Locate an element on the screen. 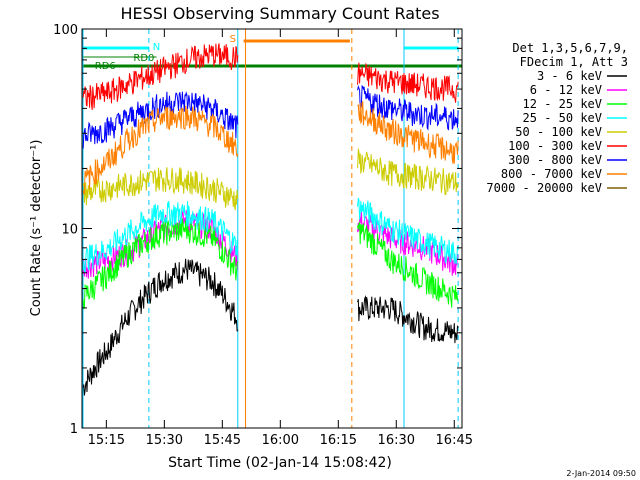  legend-label-1: 6 - 12 keV is located at coordinates (566, 90).